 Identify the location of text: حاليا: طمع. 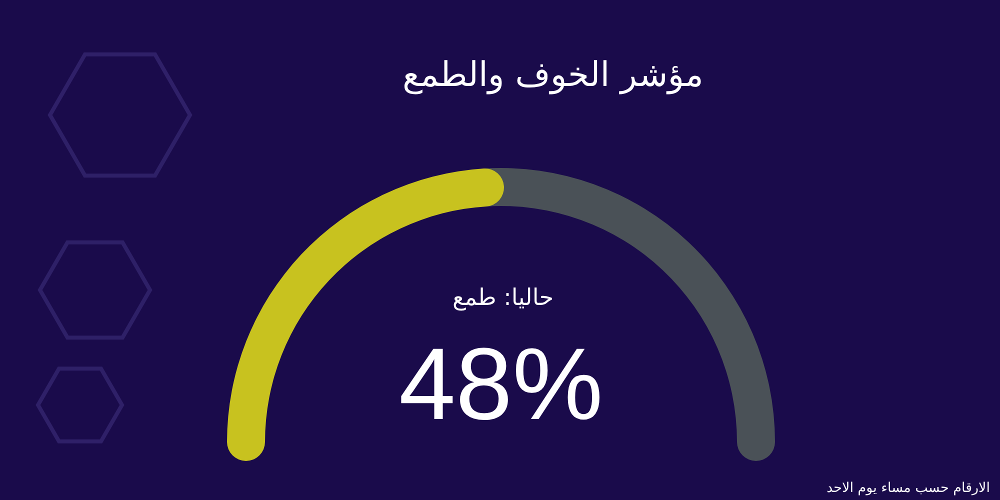
(503, 298).